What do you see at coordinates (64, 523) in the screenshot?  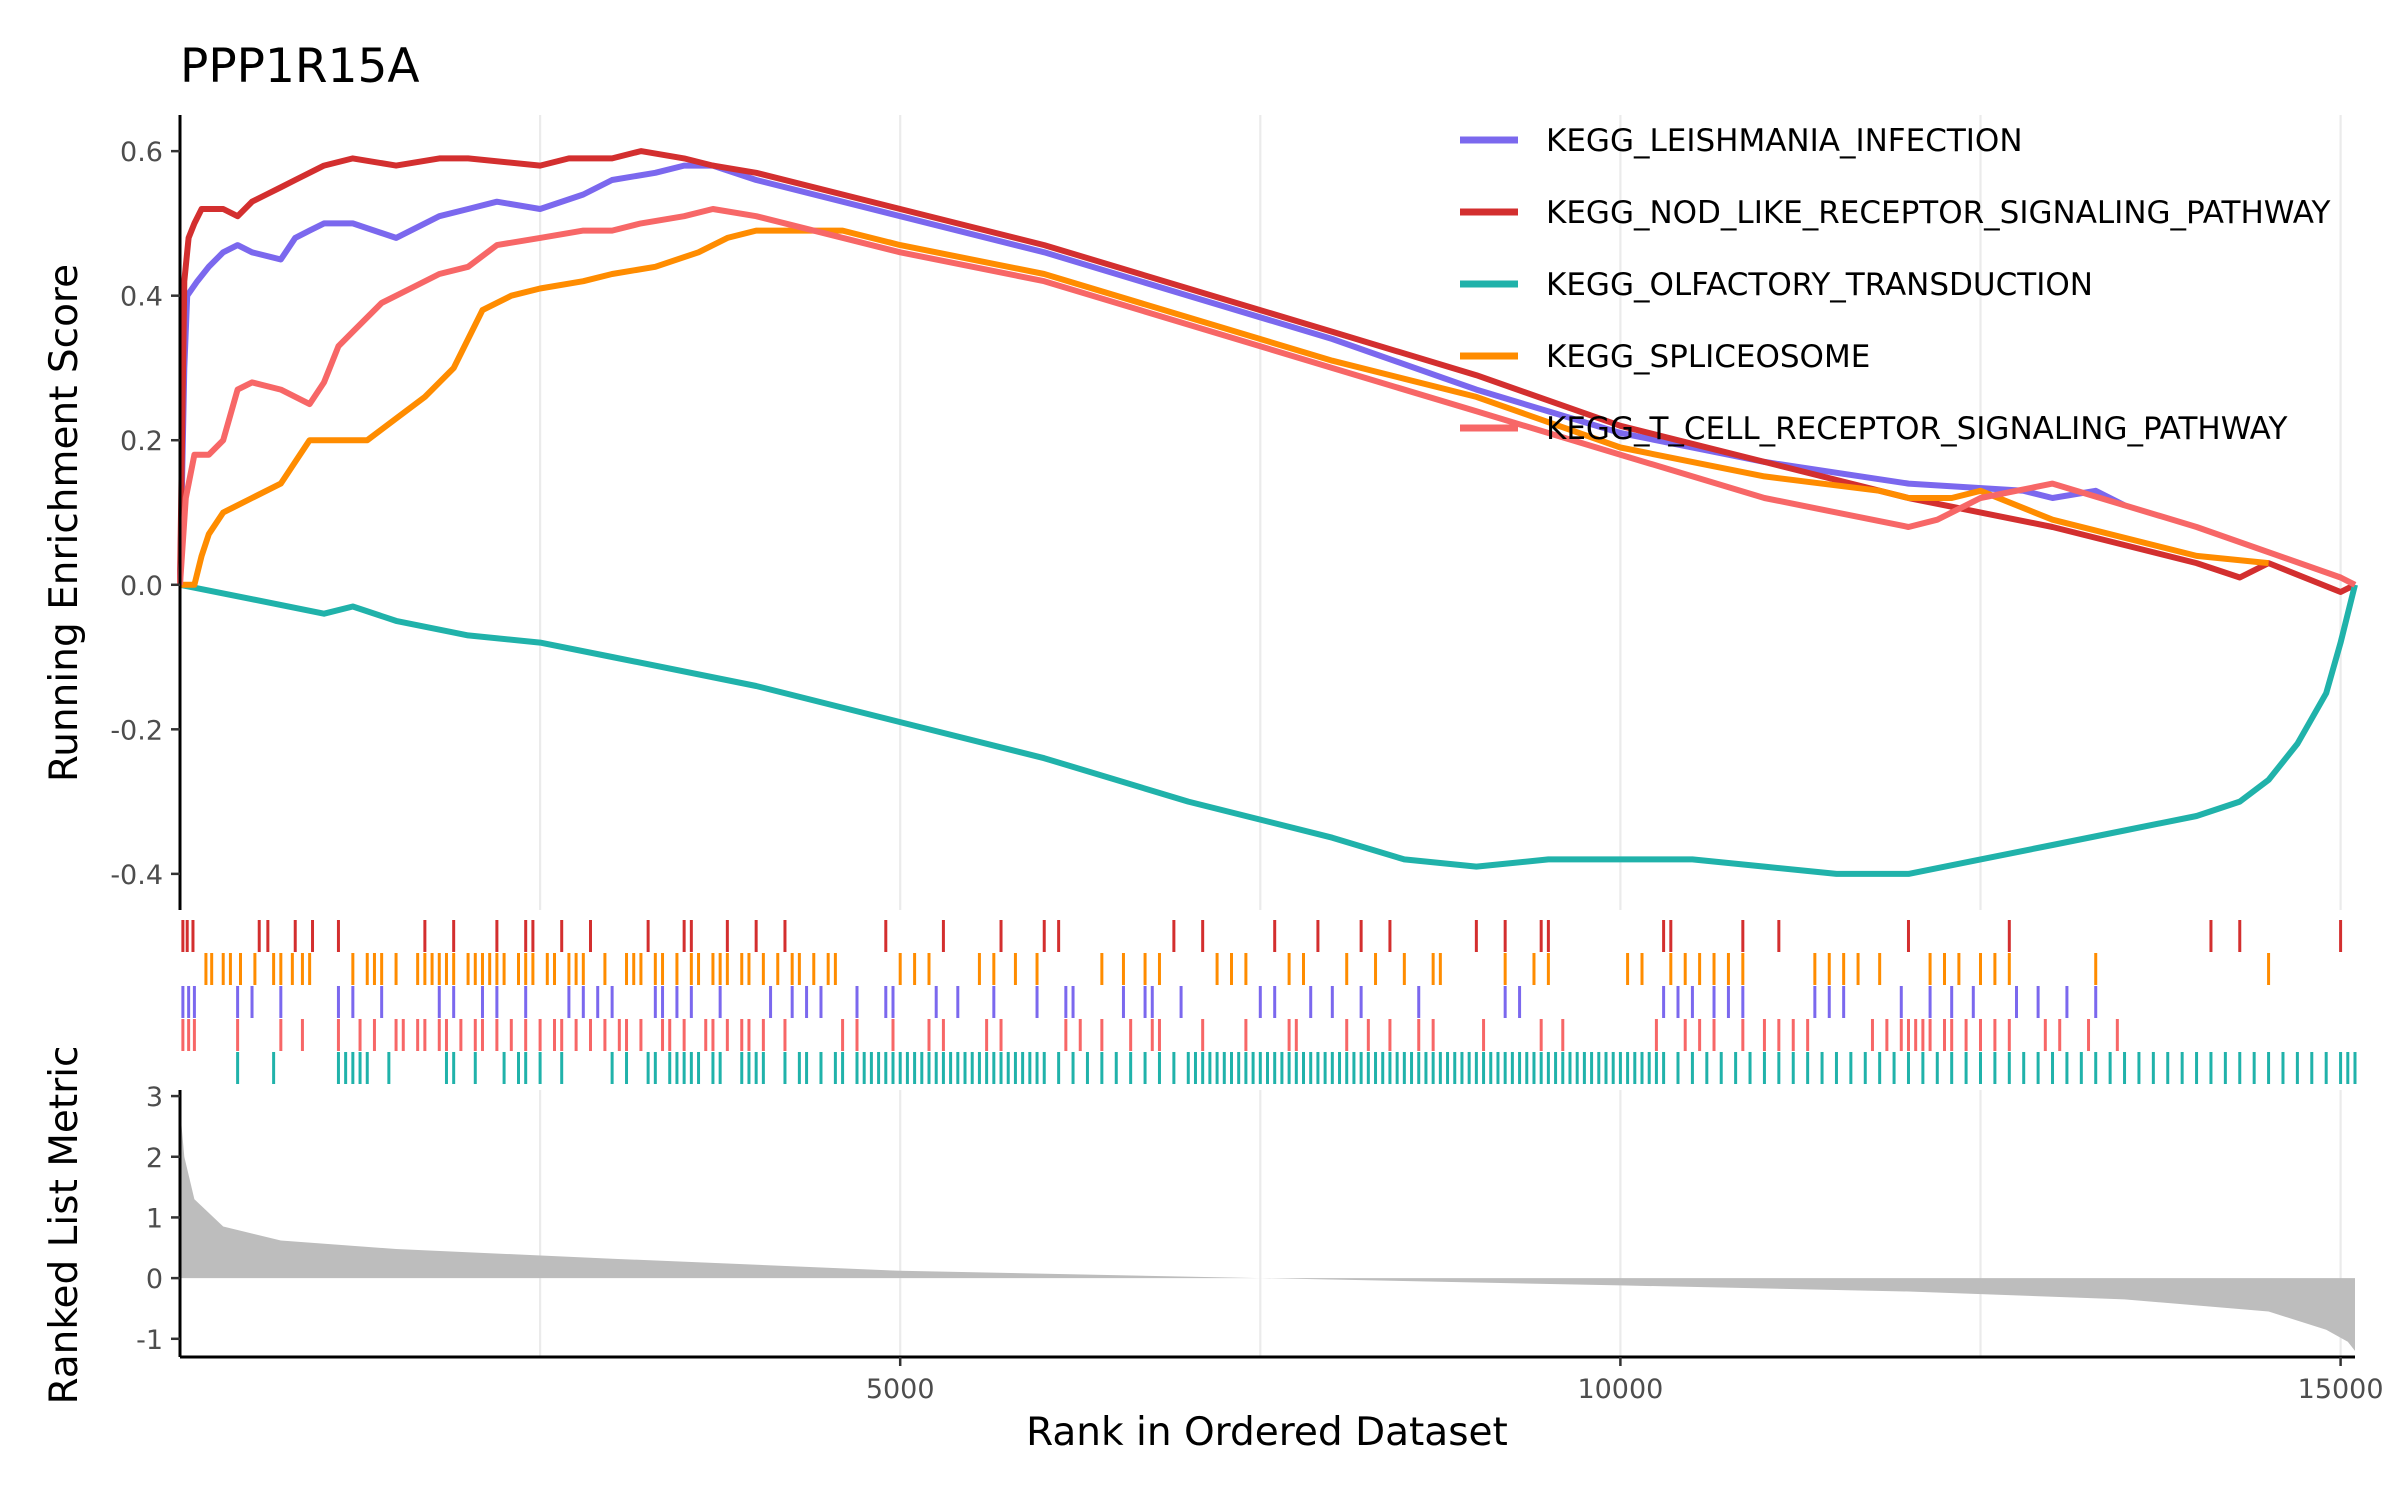 I see `y-axis-title: Running Enrichment Score` at bounding box center [64, 523].